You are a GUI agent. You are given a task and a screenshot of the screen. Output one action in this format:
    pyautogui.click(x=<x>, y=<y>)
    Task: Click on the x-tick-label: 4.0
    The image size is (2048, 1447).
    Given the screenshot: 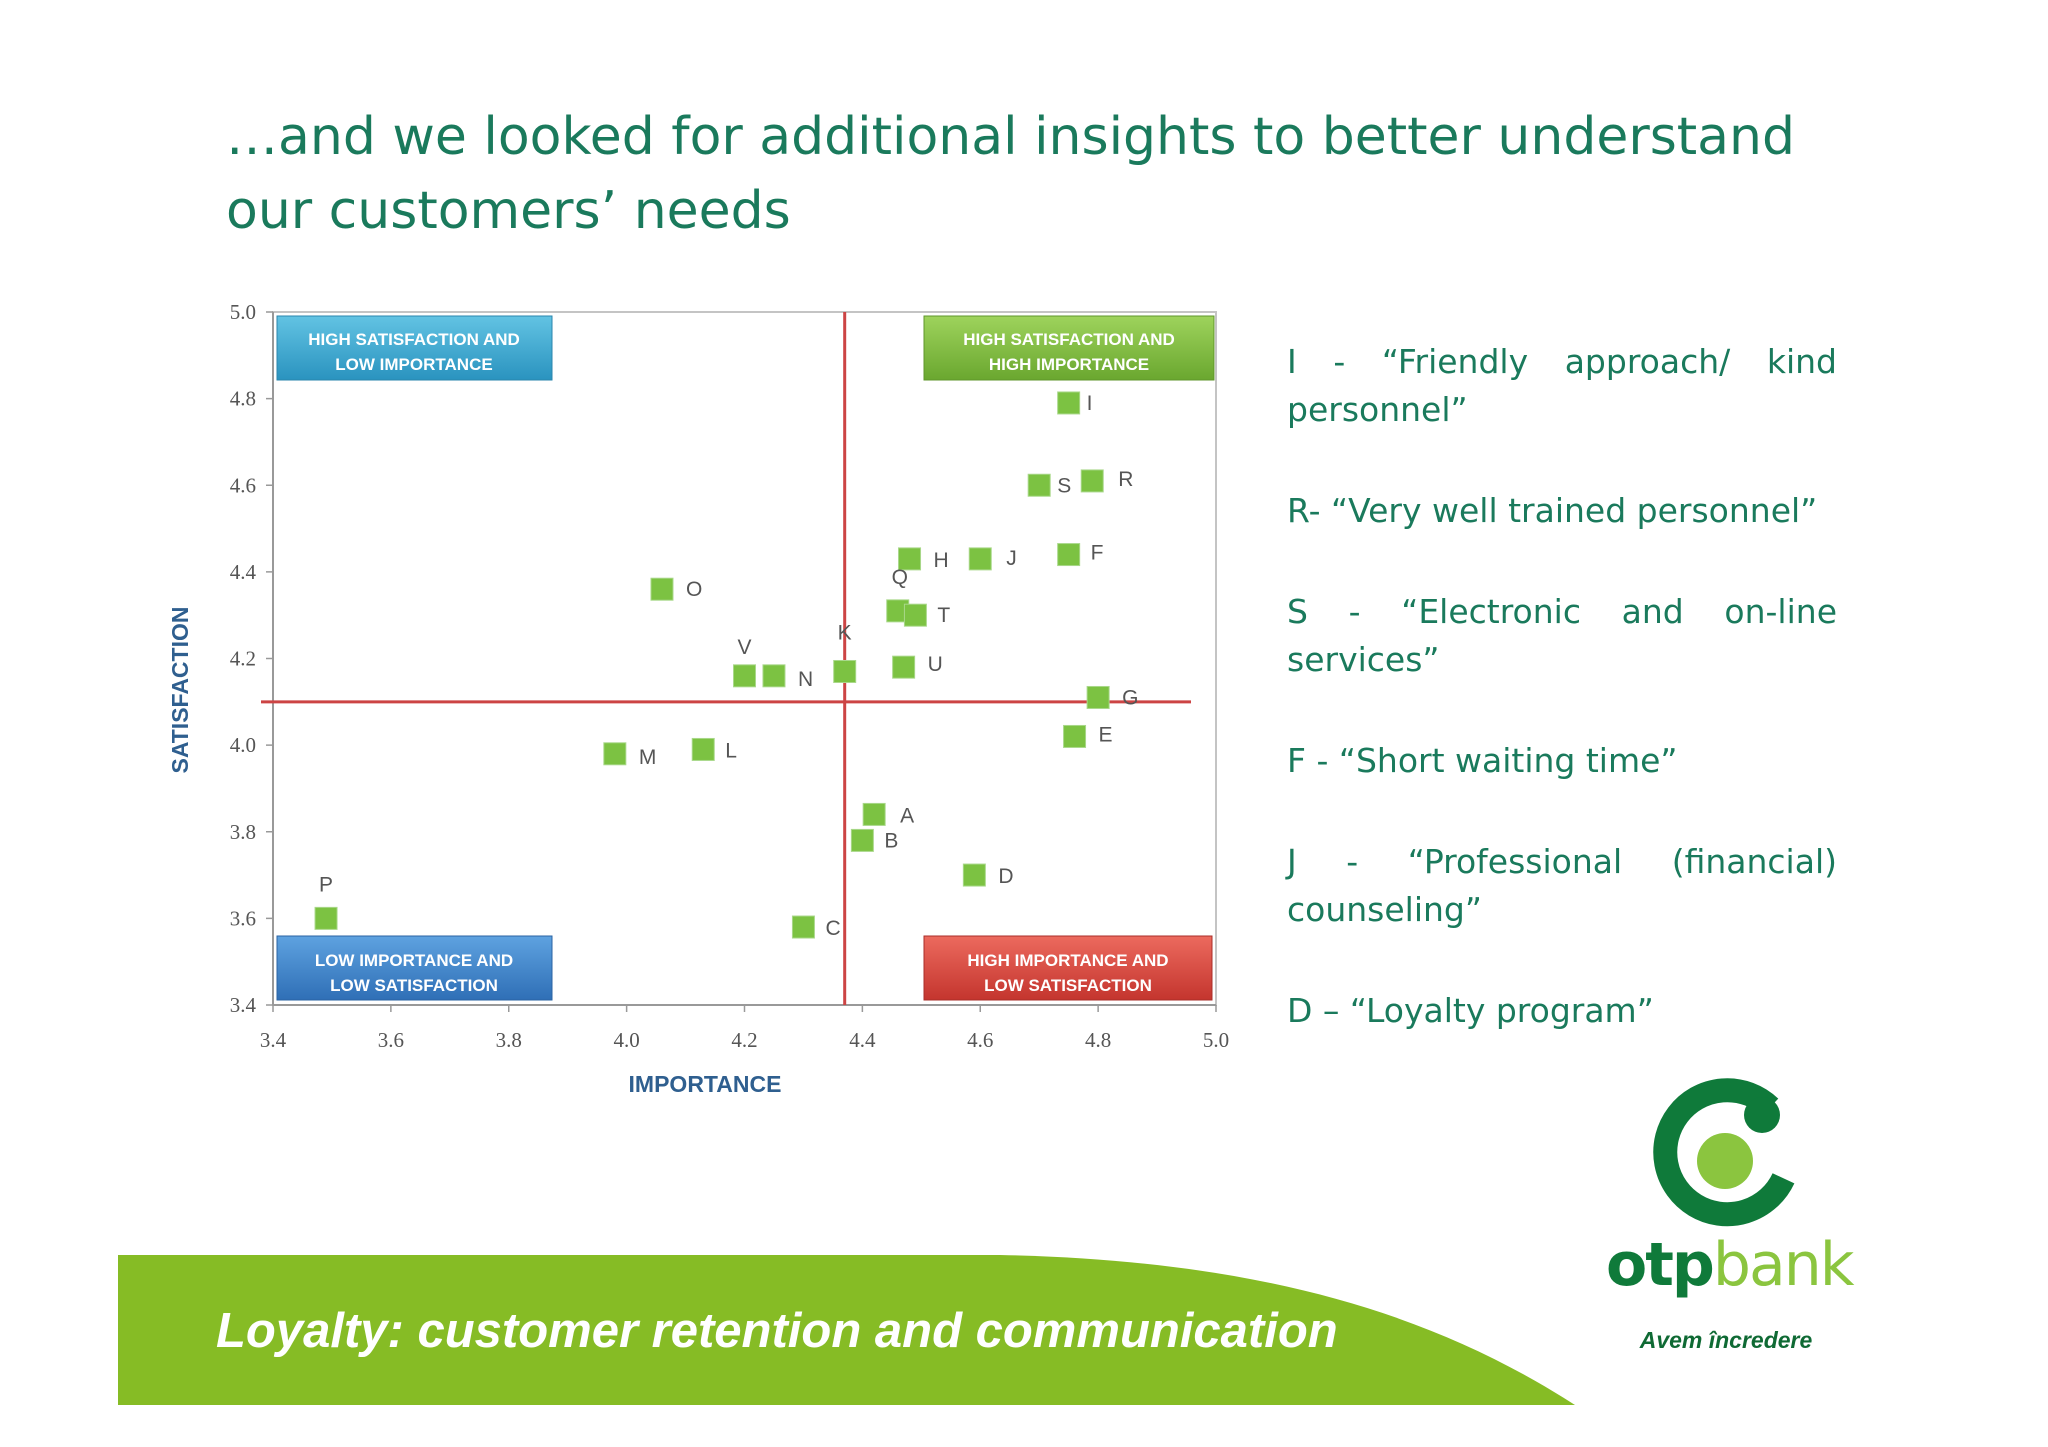 What is the action you would take?
    pyautogui.click(x=627, y=1040)
    